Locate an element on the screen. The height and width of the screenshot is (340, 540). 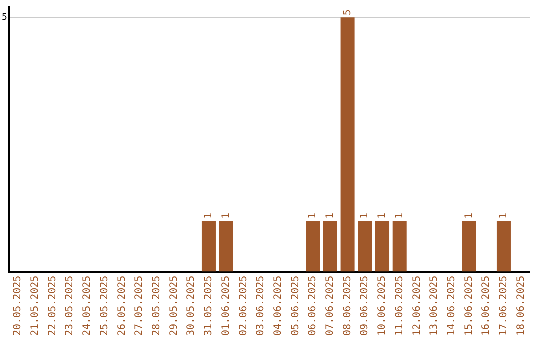
x-tick-label: 28.05.2025 is located at coordinates (157, 306).